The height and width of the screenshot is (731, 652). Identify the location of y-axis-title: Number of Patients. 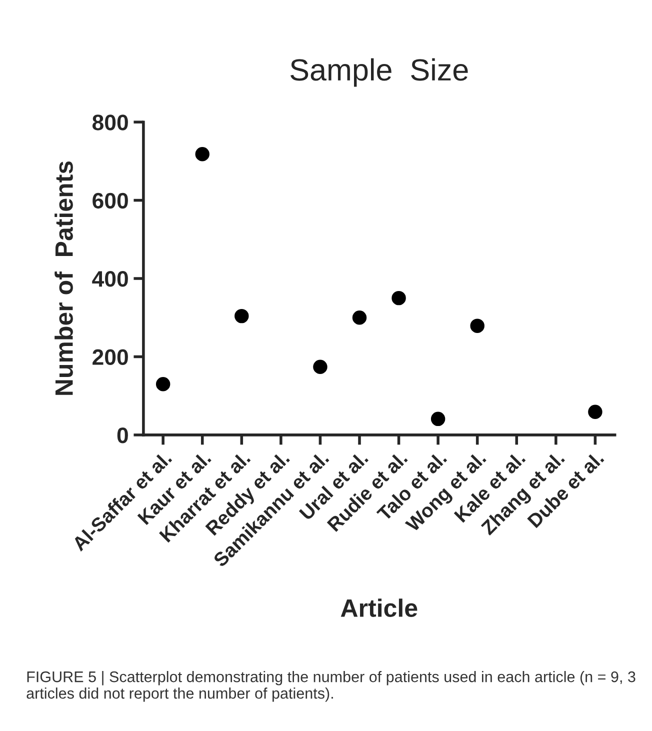
(63, 278).